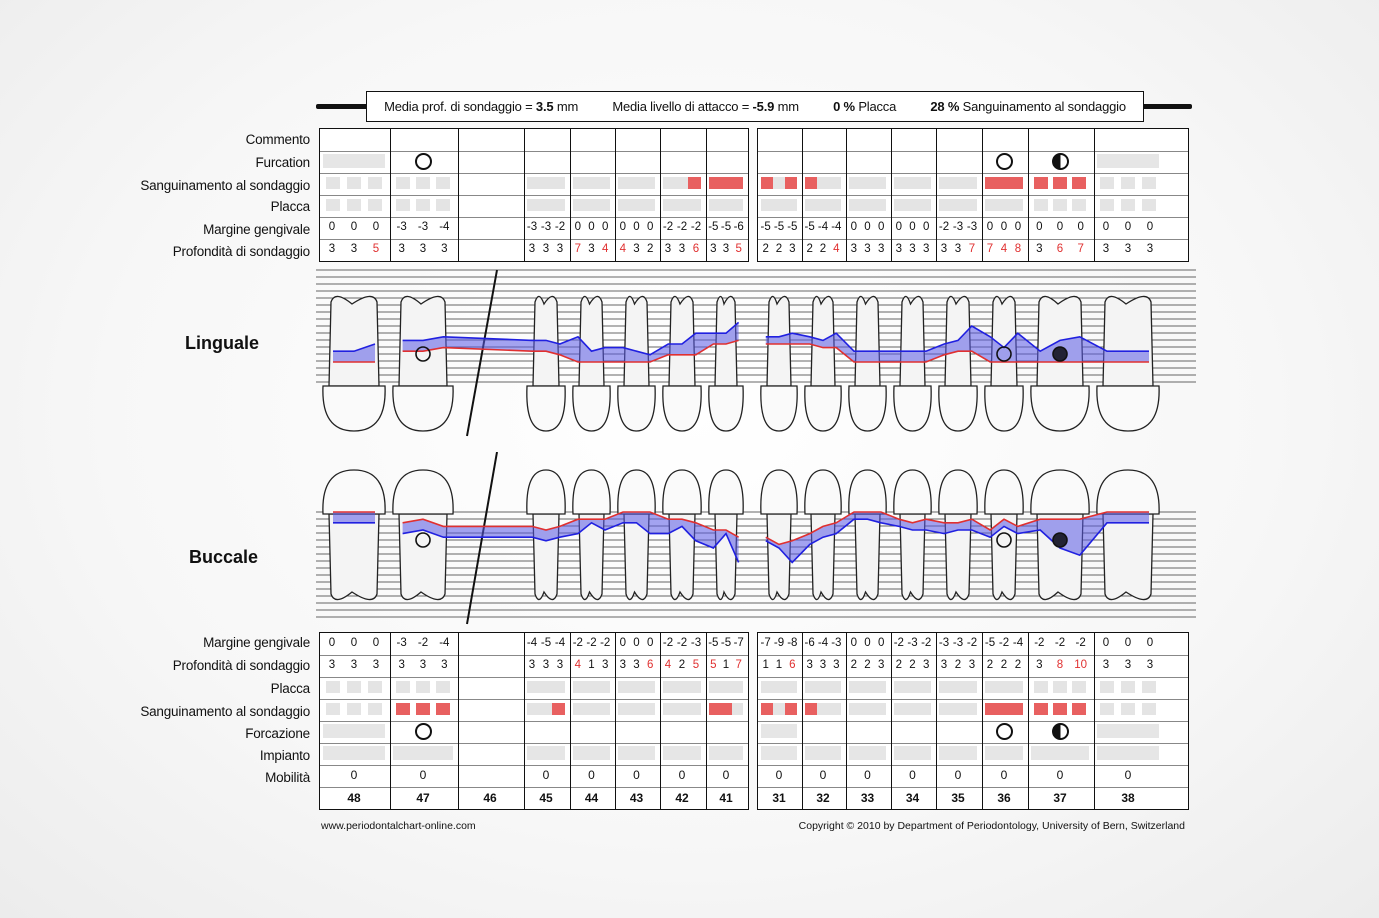  Describe the element at coordinates (682, 798) in the screenshot. I see `tooth-number: 42` at that location.